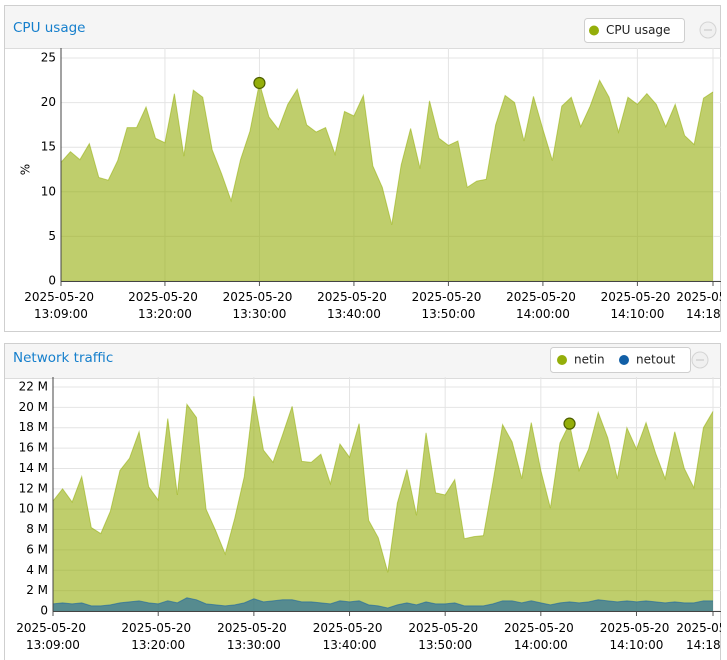 The height and width of the screenshot is (660, 727). What do you see at coordinates (49, 28) in the screenshot?
I see `panel-title: CPU usage` at bounding box center [49, 28].